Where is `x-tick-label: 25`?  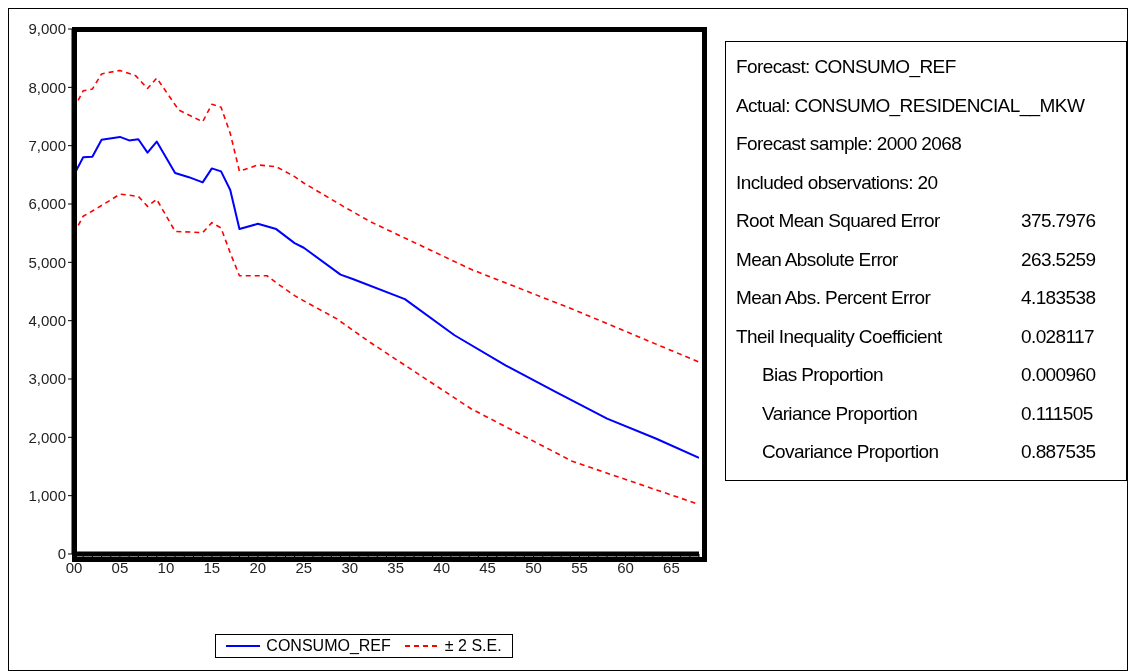 x-tick-label: 25 is located at coordinates (304, 567).